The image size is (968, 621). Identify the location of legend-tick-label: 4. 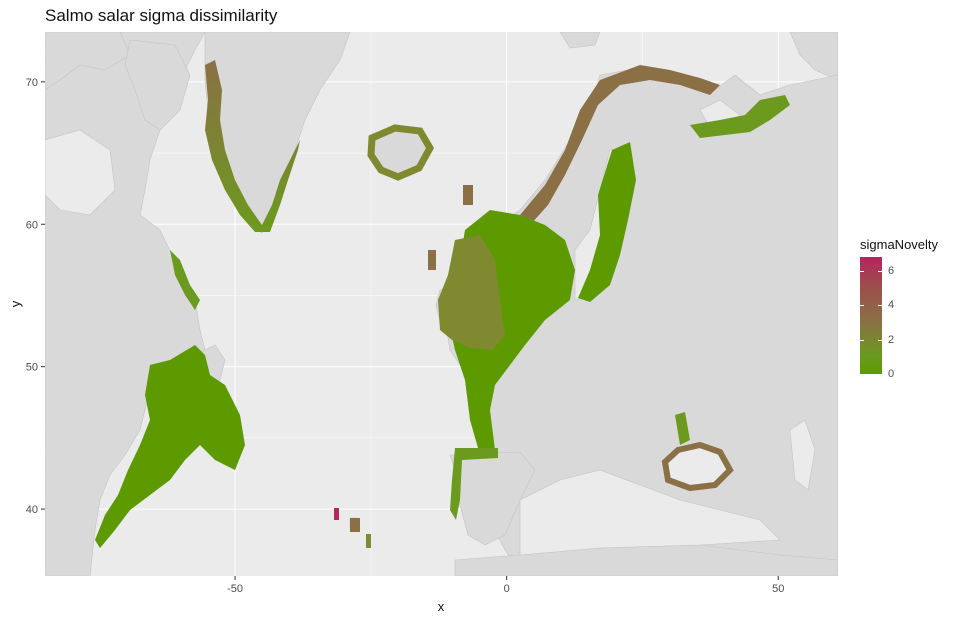
(891, 305).